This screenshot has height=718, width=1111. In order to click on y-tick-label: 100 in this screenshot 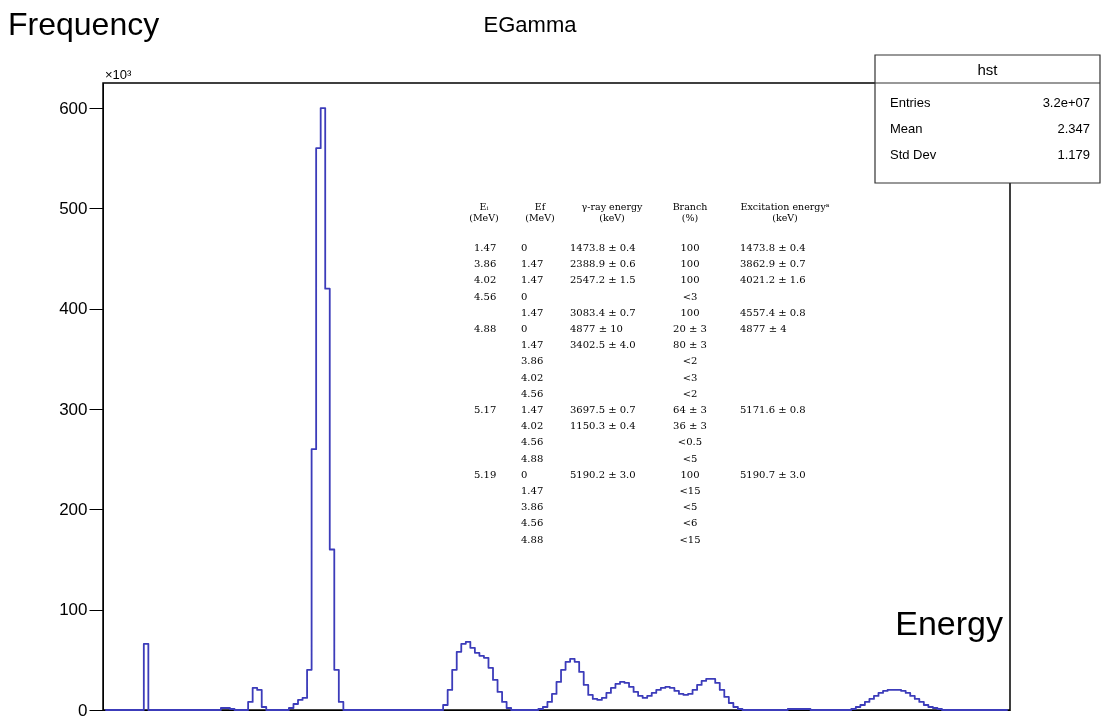, I will do `click(73, 610)`.